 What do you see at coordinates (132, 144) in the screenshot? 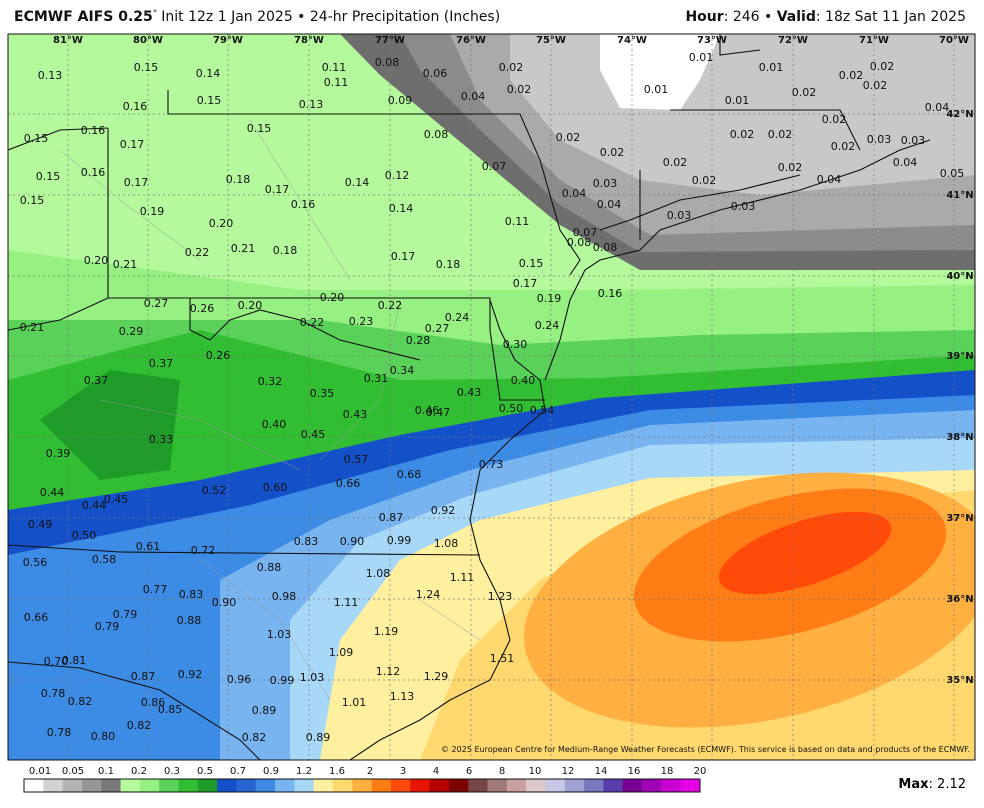
I see `point-value: 0.17` at bounding box center [132, 144].